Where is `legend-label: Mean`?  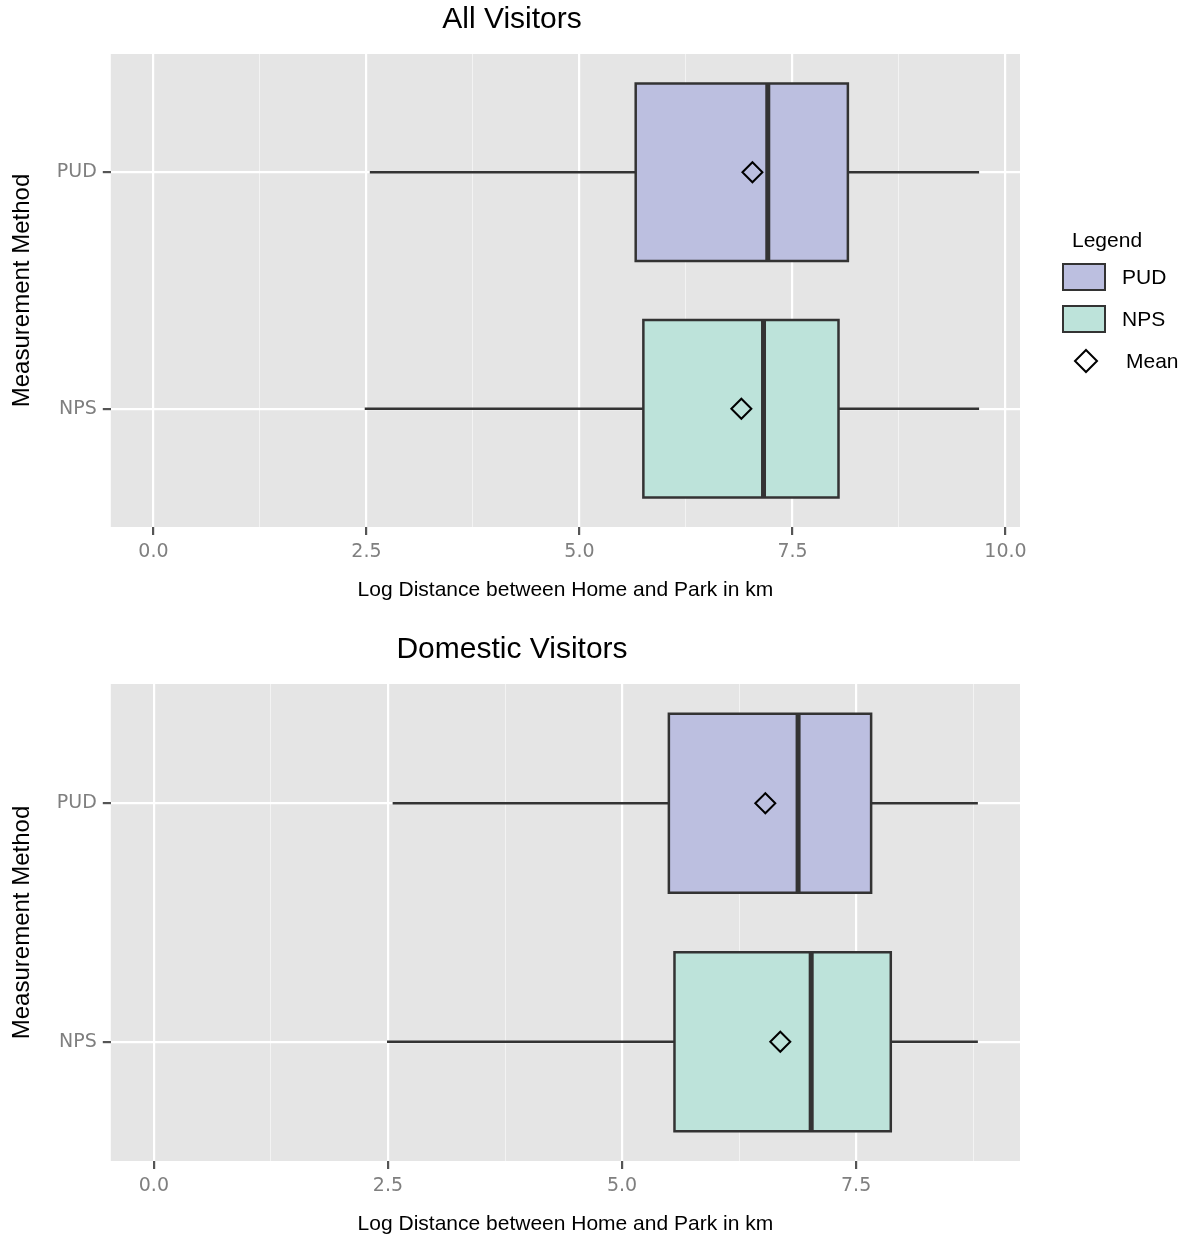
legend-label: Mean is located at coordinates (1152, 361).